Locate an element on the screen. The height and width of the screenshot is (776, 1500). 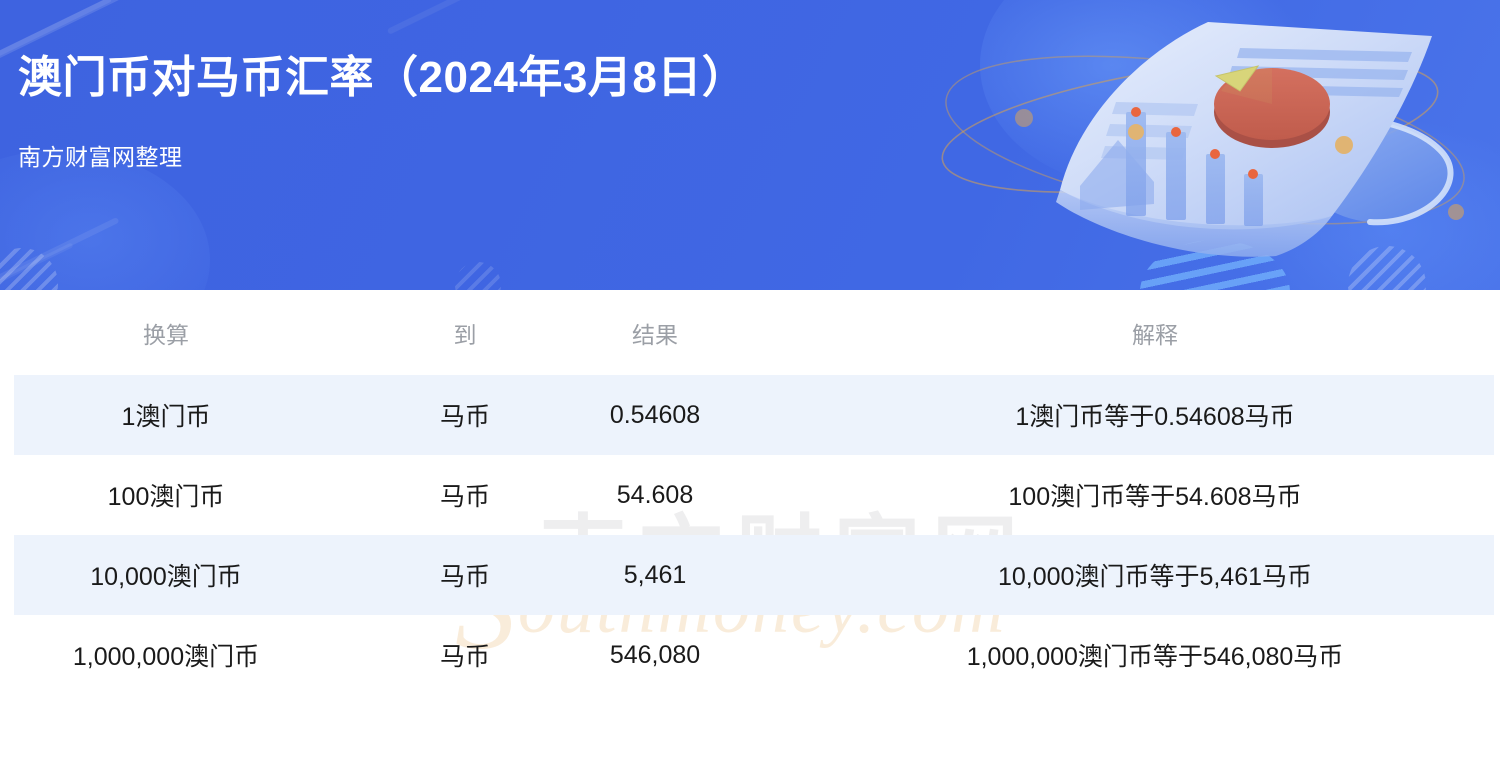
cell-explanation: 1,000,000澳门币等于546,080马币 is located at coordinates (1155, 657).